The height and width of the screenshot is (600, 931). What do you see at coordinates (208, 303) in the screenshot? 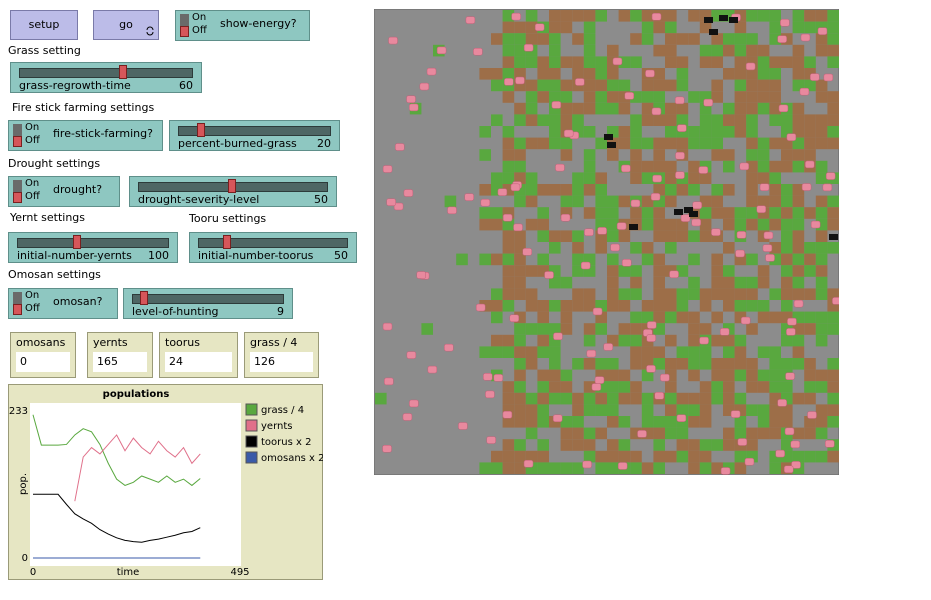
I see `slider: level-of-hunting 9` at bounding box center [208, 303].